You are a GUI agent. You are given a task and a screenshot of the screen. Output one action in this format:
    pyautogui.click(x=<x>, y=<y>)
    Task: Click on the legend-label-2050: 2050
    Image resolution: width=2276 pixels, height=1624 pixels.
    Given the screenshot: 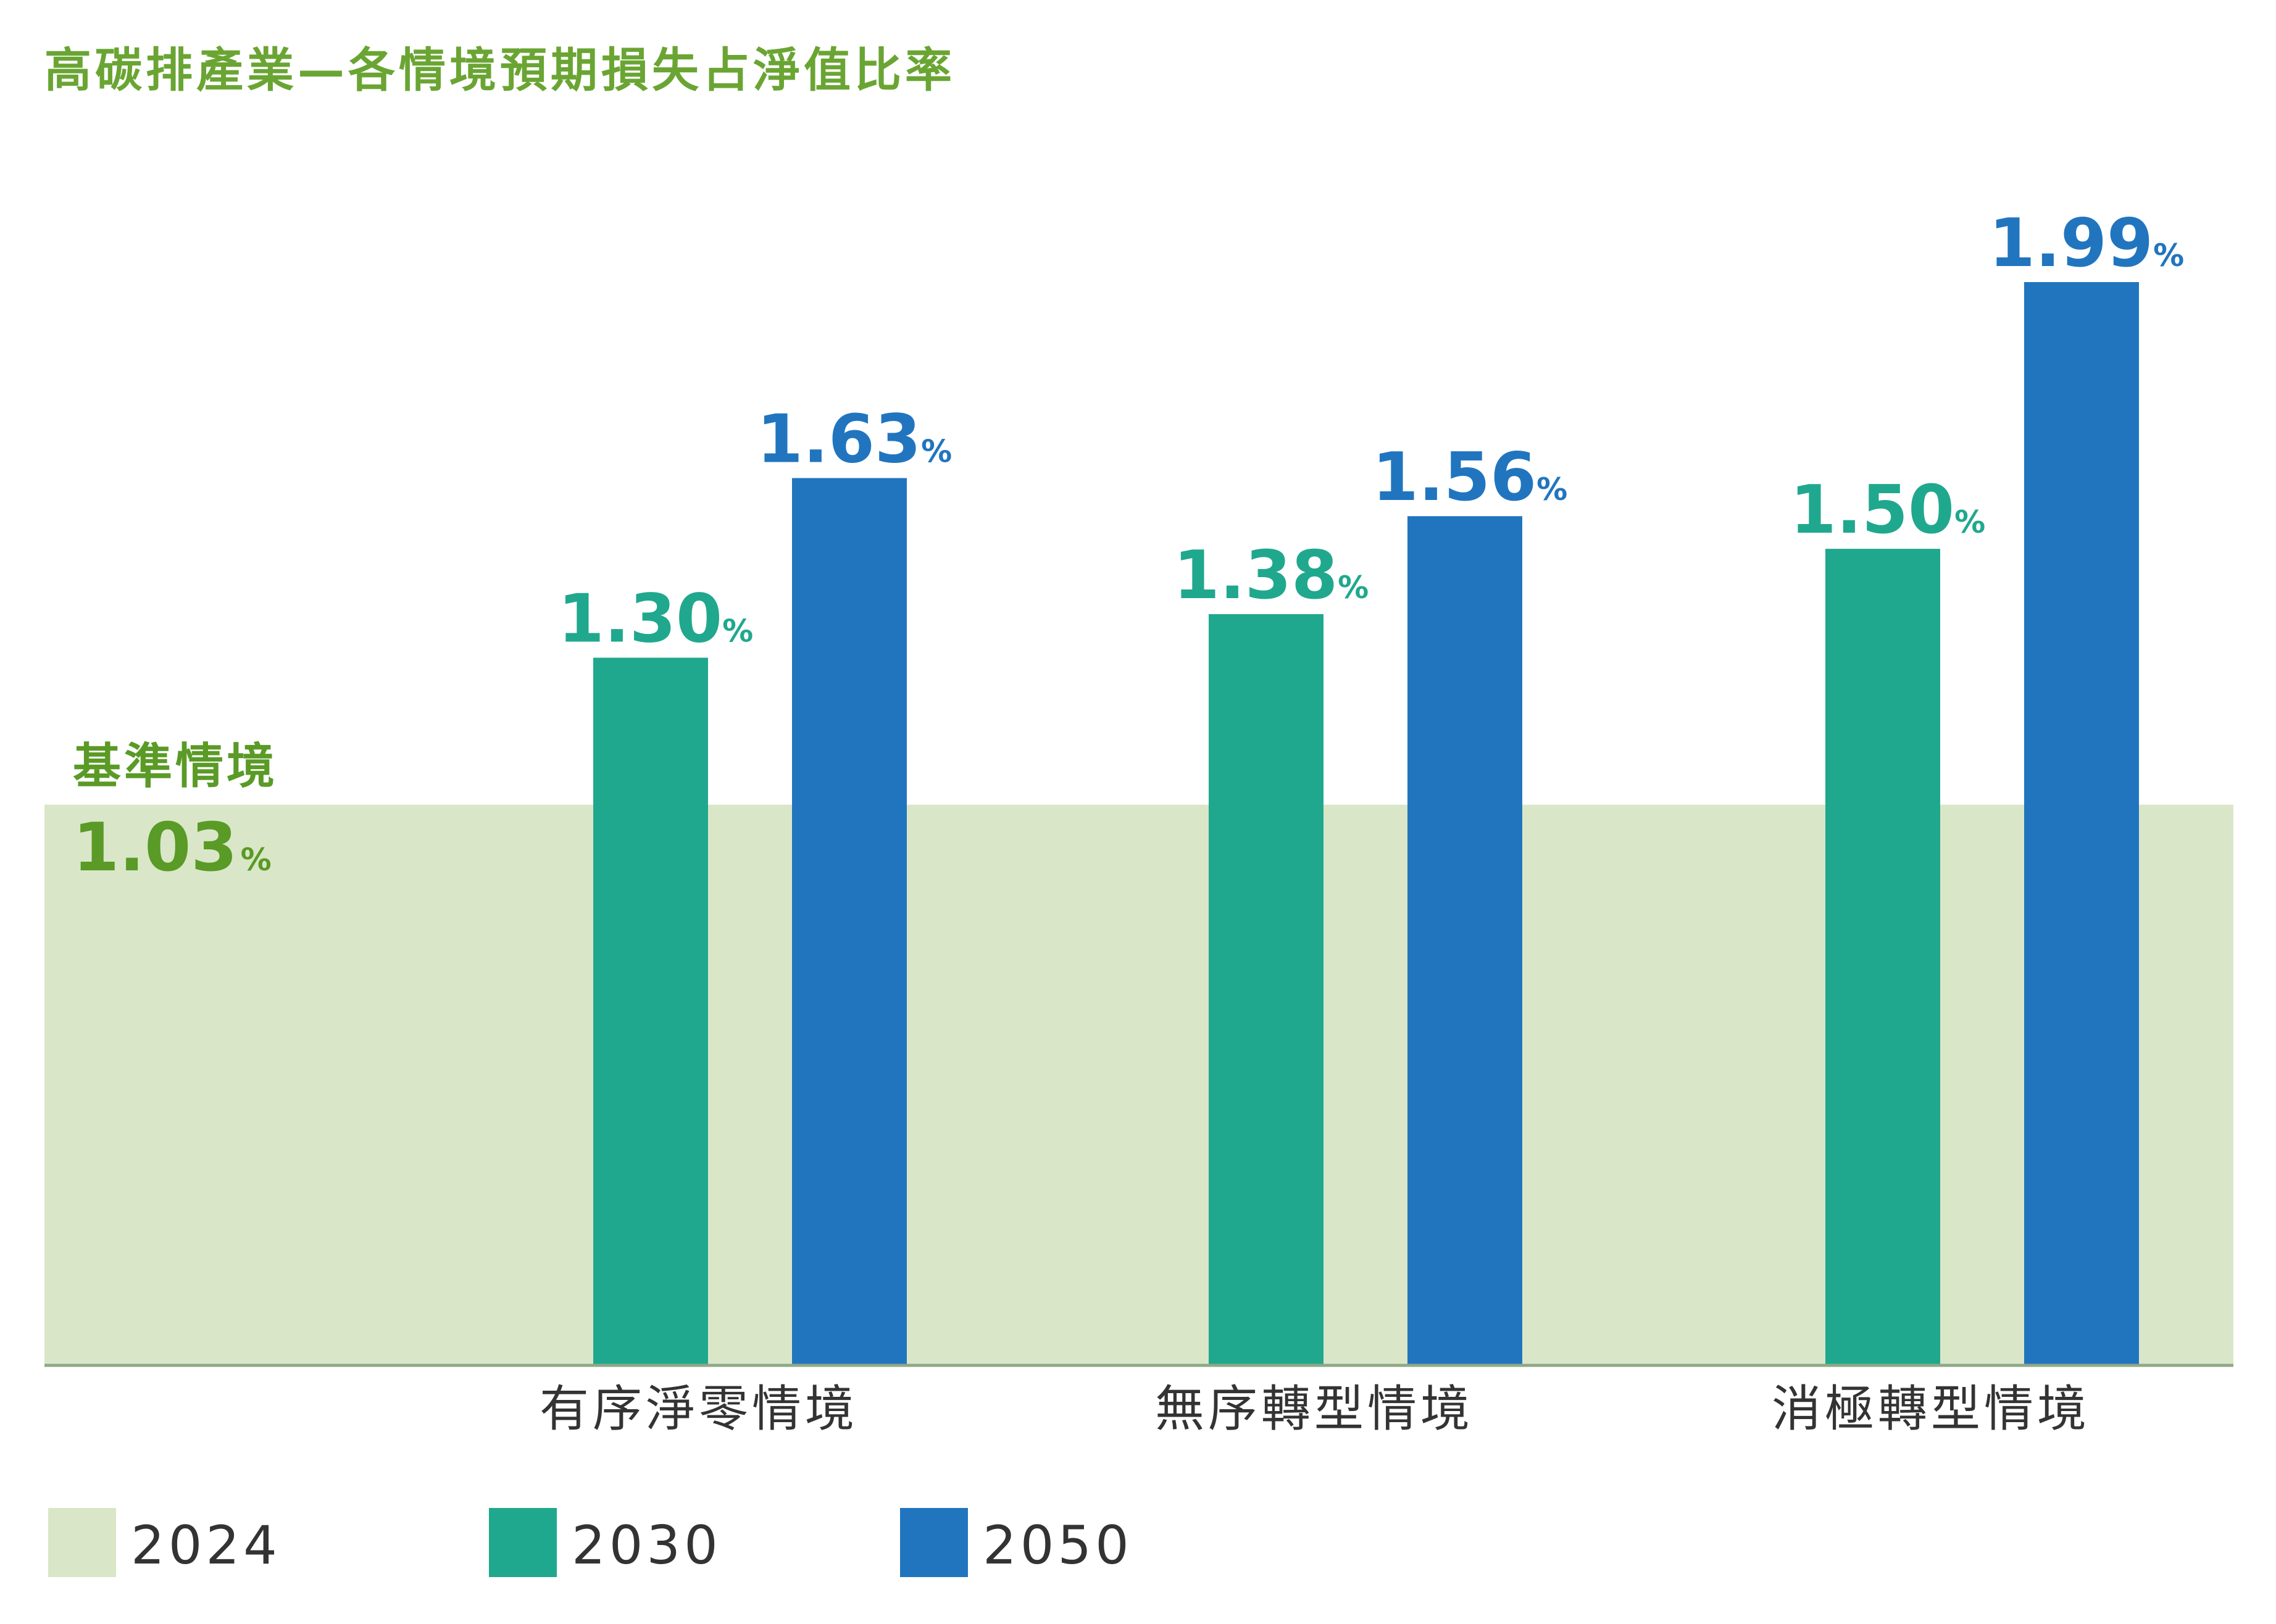 What is the action you would take?
    pyautogui.click(x=1058, y=1545)
    